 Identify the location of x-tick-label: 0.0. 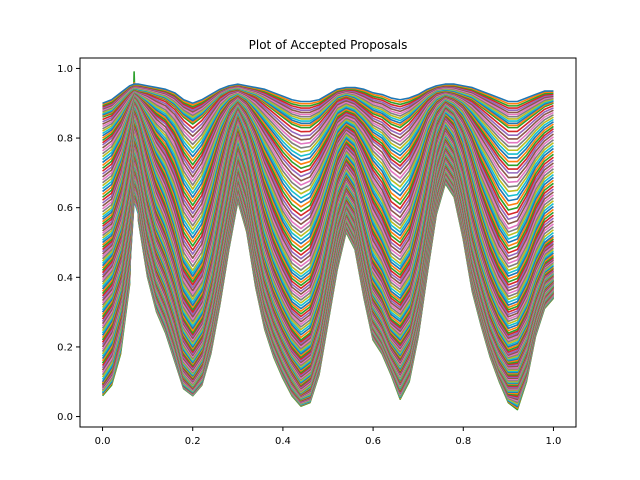
(103, 441).